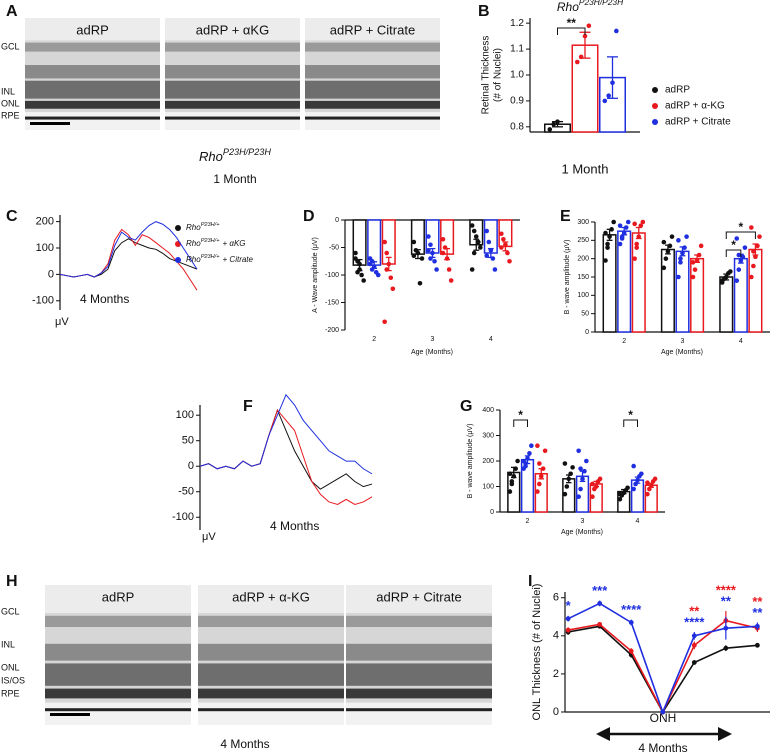  I want to click on image-label: adRP, so click(118, 596).